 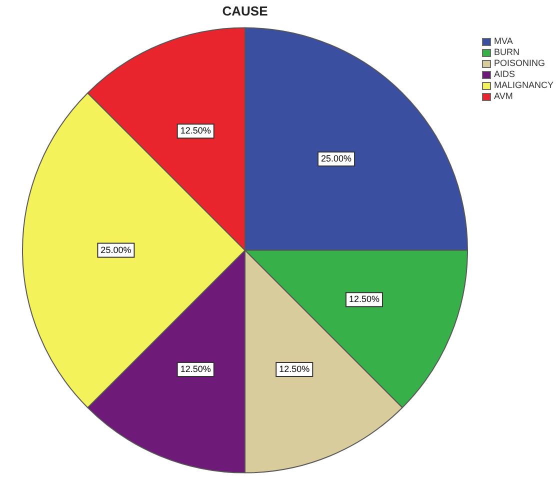 I want to click on legend-label: AIDS, so click(x=505, y=74).